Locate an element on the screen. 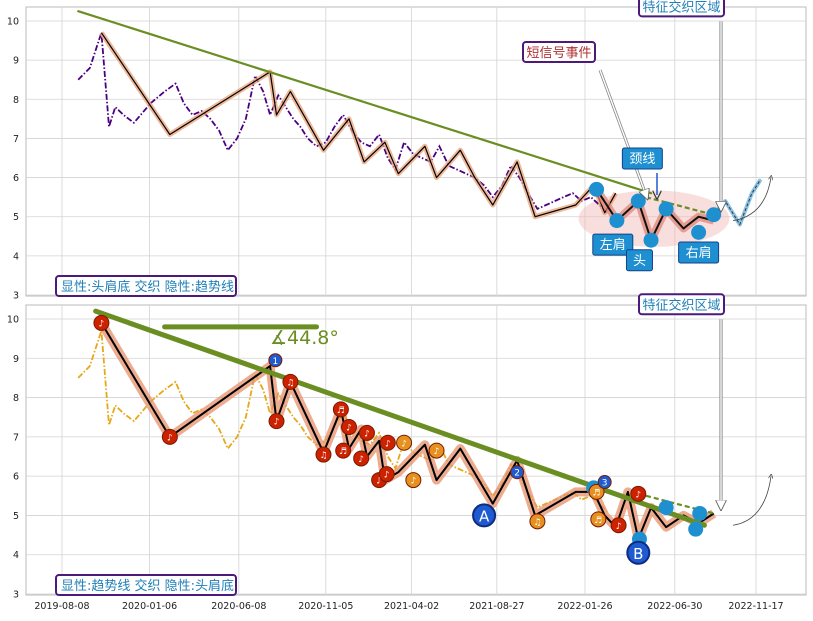 This screenshot has height=621, width=813. callout-text: 特征交织区域 is located at coordinates (681, 7).